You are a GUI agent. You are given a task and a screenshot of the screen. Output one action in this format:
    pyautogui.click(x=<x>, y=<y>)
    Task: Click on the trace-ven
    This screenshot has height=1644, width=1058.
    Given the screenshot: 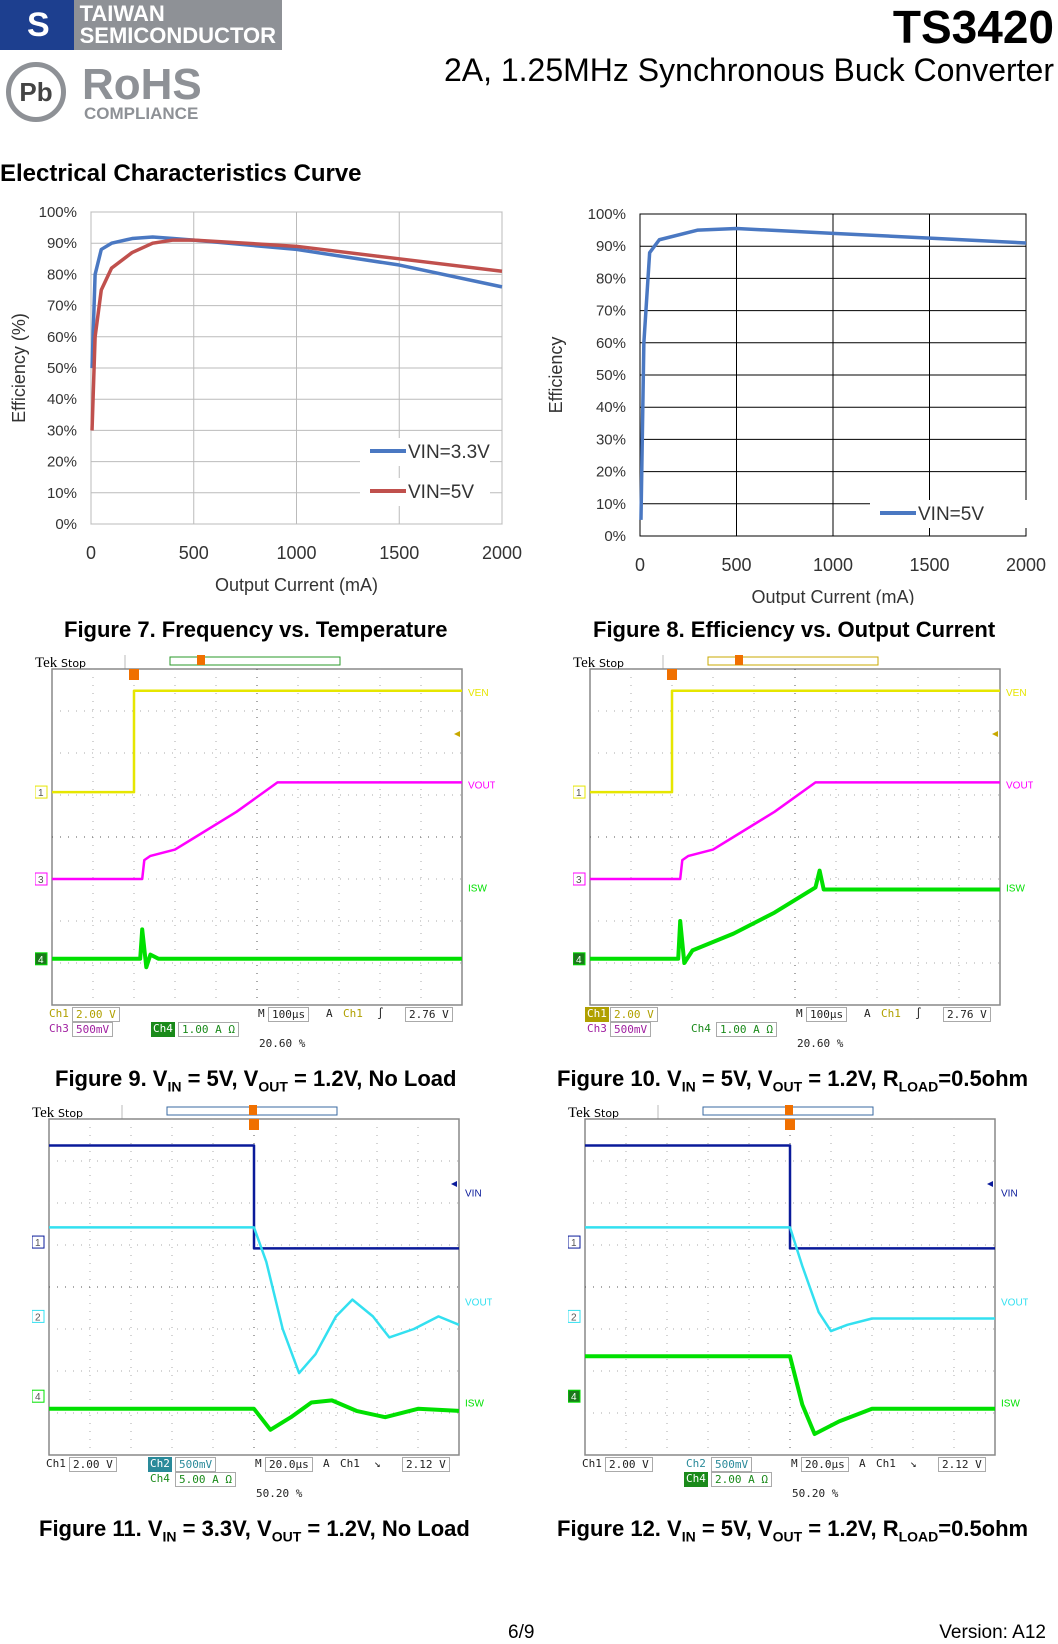 What is the action you would take?
    pyautogui.click(x=795, y=741)
    